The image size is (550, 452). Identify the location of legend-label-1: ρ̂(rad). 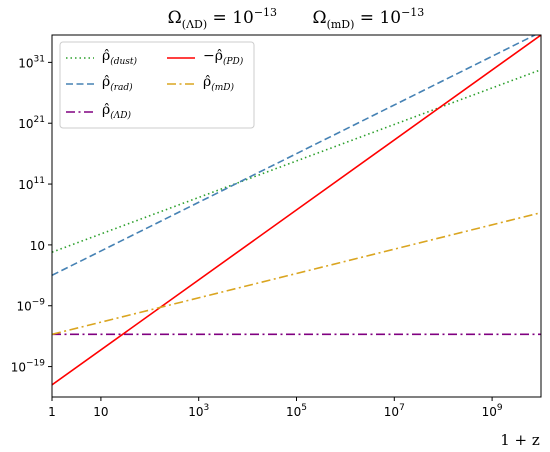
(117, 83).